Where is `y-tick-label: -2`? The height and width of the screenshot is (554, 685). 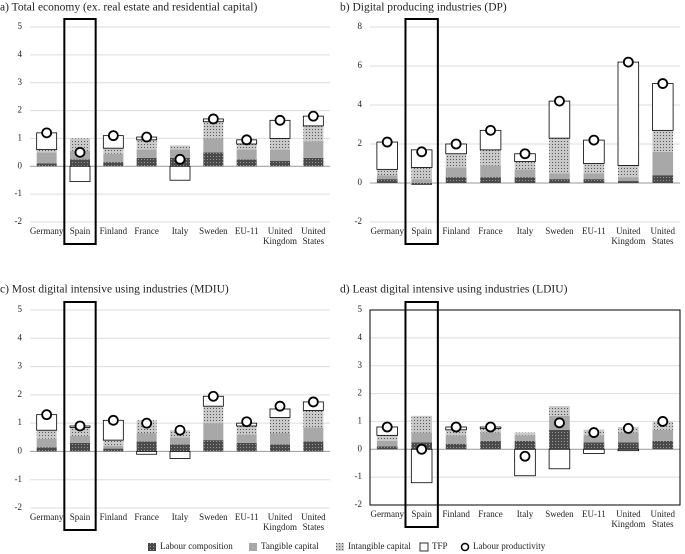
y-tick-label: -2 is located at coordinates (19, 221).